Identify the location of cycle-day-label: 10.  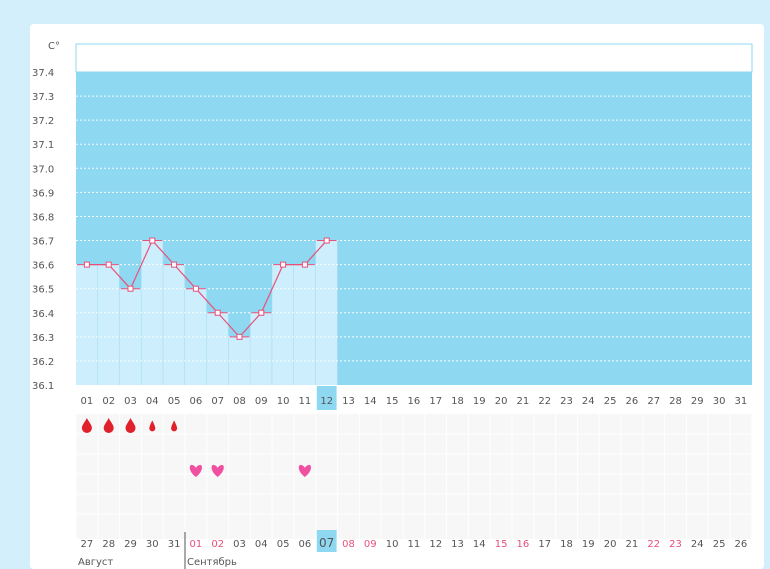
(283, 401).